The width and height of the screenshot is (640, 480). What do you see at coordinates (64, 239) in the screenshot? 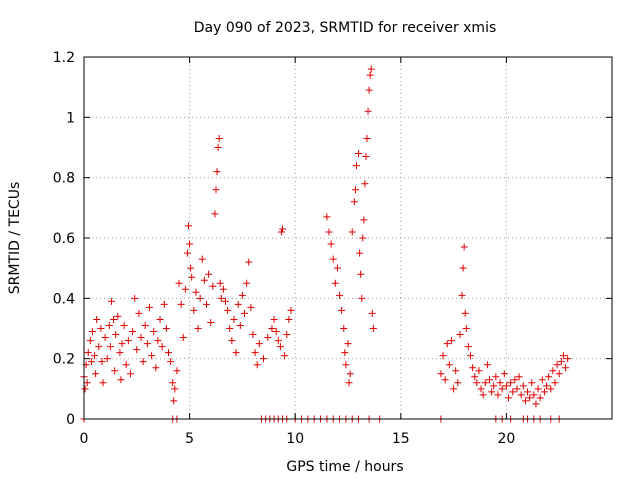
I see `y-tick-label: 0.6` at bounding box center [64, 239].